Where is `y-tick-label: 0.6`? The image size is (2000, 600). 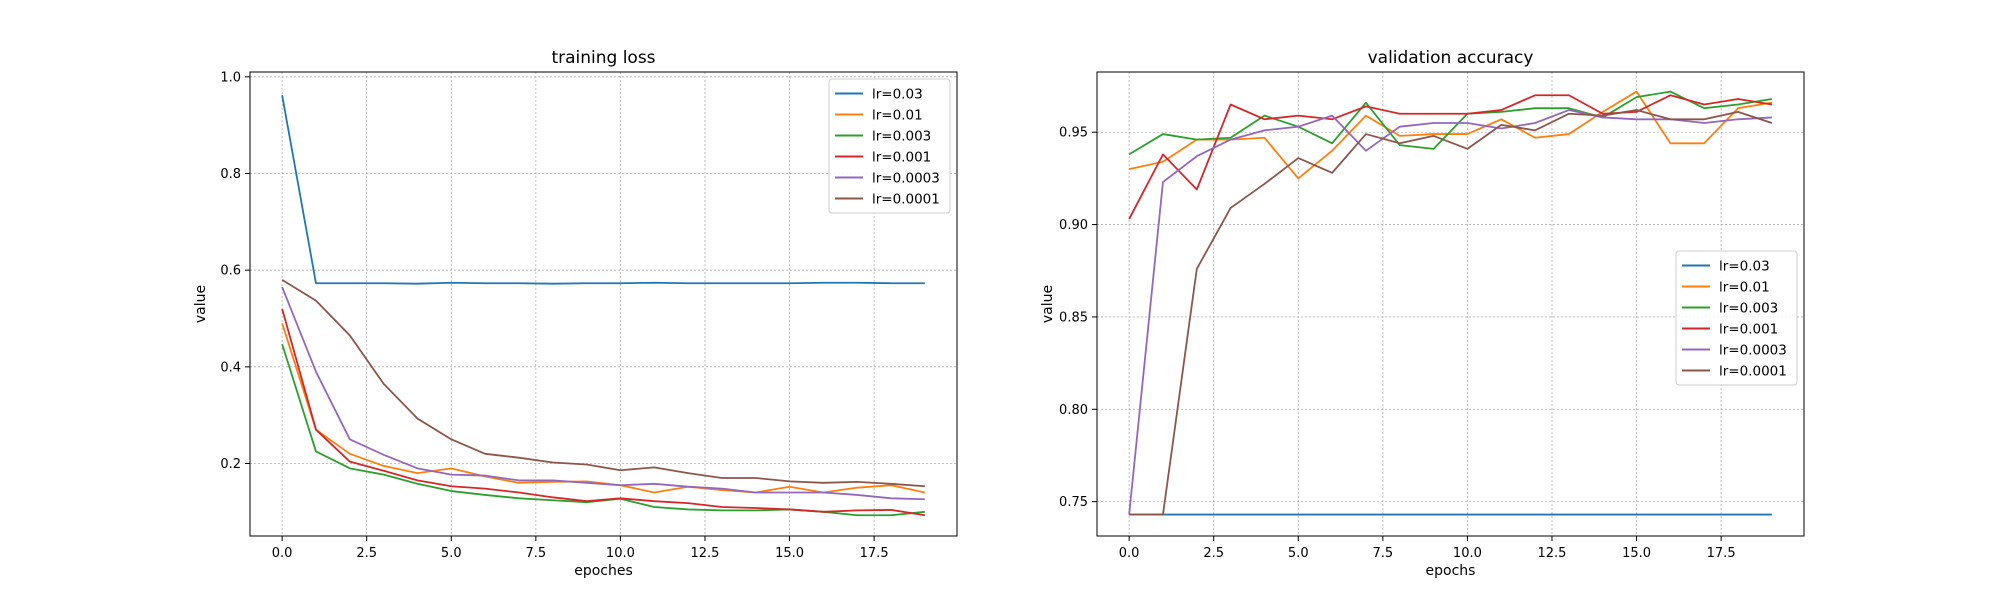
y-tick-label: 0.6 is located at coordinates (230, 271).